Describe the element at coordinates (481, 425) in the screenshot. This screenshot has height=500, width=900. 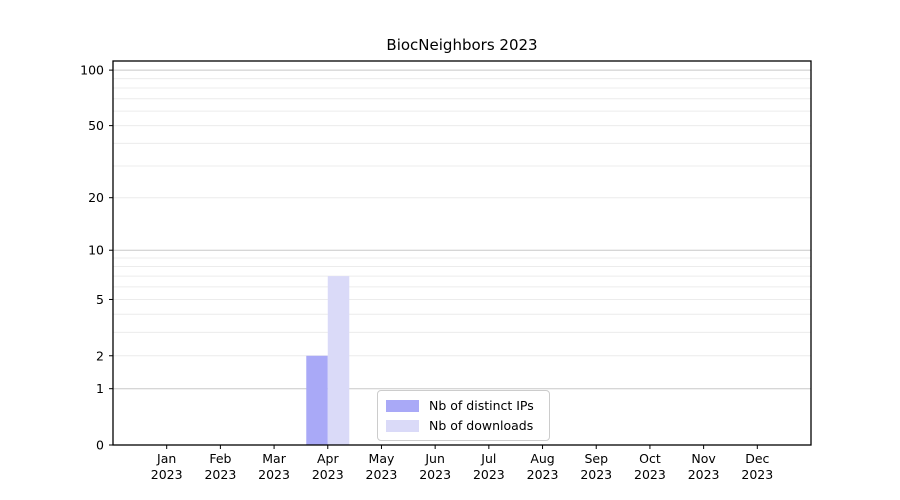
I see `legend-label-downloads: Nb of downloads` at that location.